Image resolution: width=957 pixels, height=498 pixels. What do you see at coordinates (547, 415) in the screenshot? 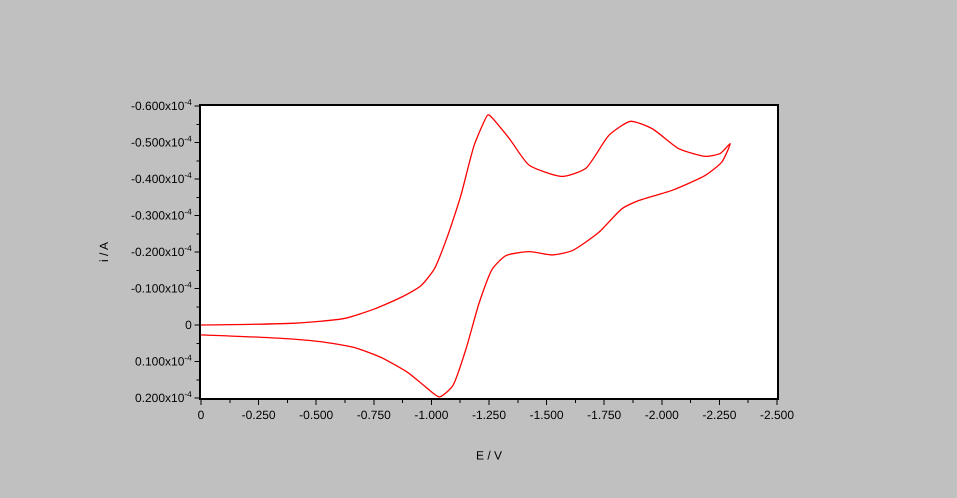
I see `x-tick-label: -1.500` at bounding box center [547, 415].